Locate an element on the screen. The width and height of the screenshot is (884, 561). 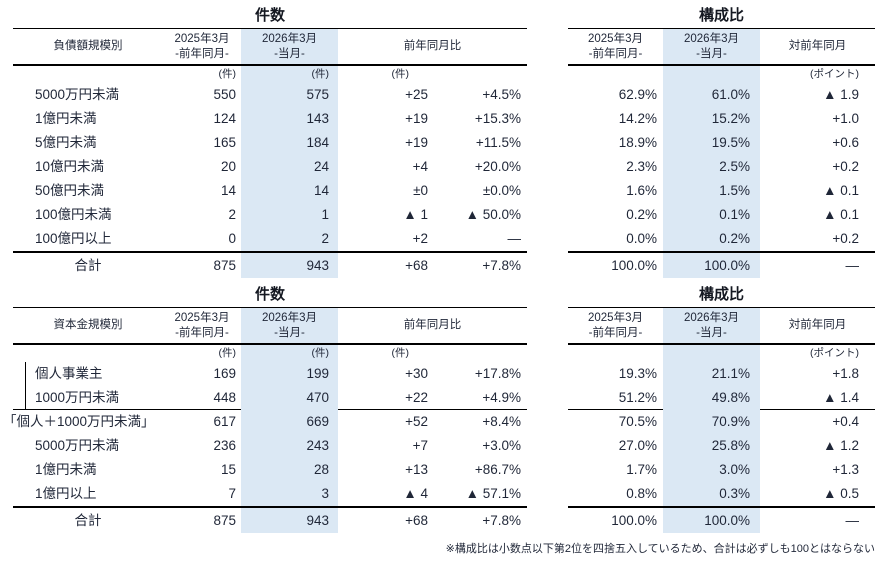
row-label: 「個人＋1000万円未満」 is located at coordinates (79, 421).